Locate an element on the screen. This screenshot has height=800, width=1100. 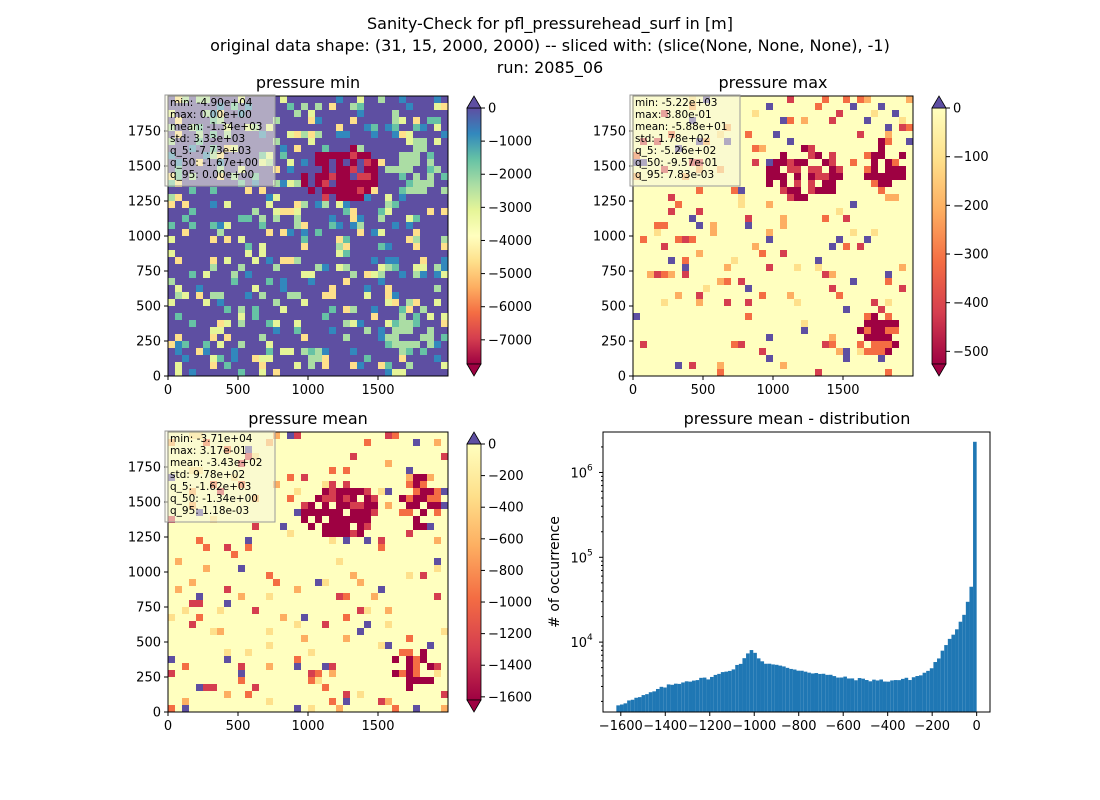
y-tick-label: 1000 is located at coordinates (609, 237).